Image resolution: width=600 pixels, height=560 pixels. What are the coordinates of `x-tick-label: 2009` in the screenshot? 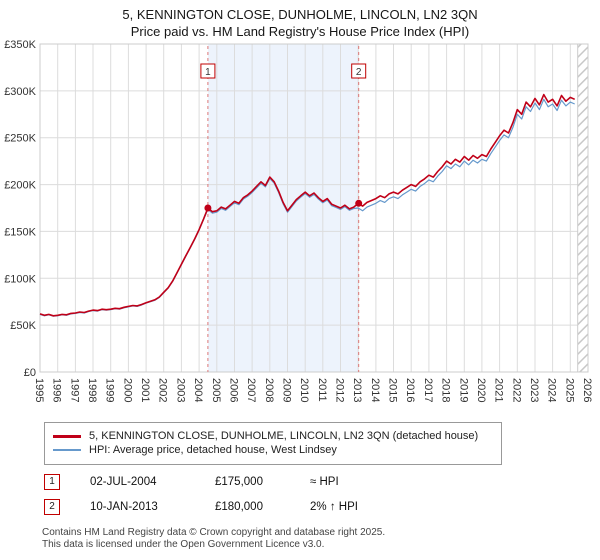 It's located at (287, 390).